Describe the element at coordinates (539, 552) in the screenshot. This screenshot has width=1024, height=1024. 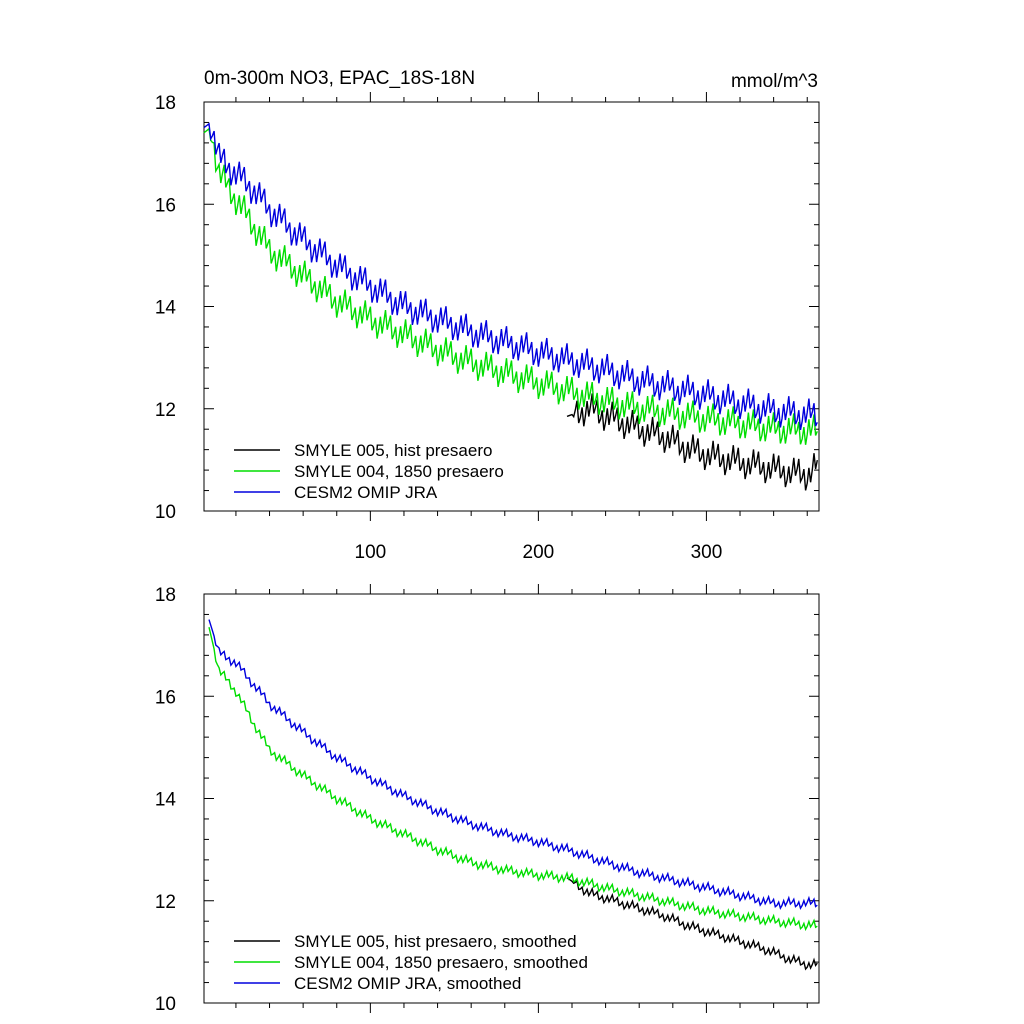
I see `x-tick-label: 200` at that location.